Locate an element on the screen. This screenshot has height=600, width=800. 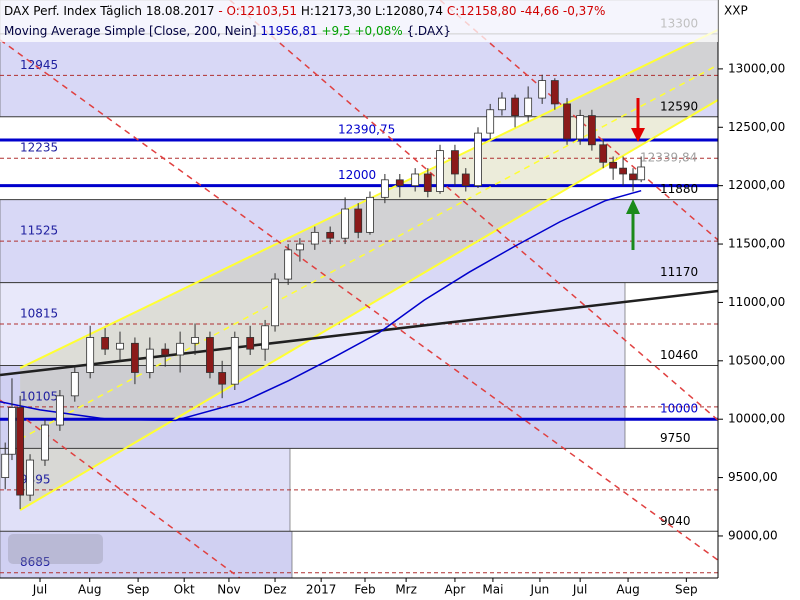
level-label: 12390,75 is located at coordinates (366, 130).